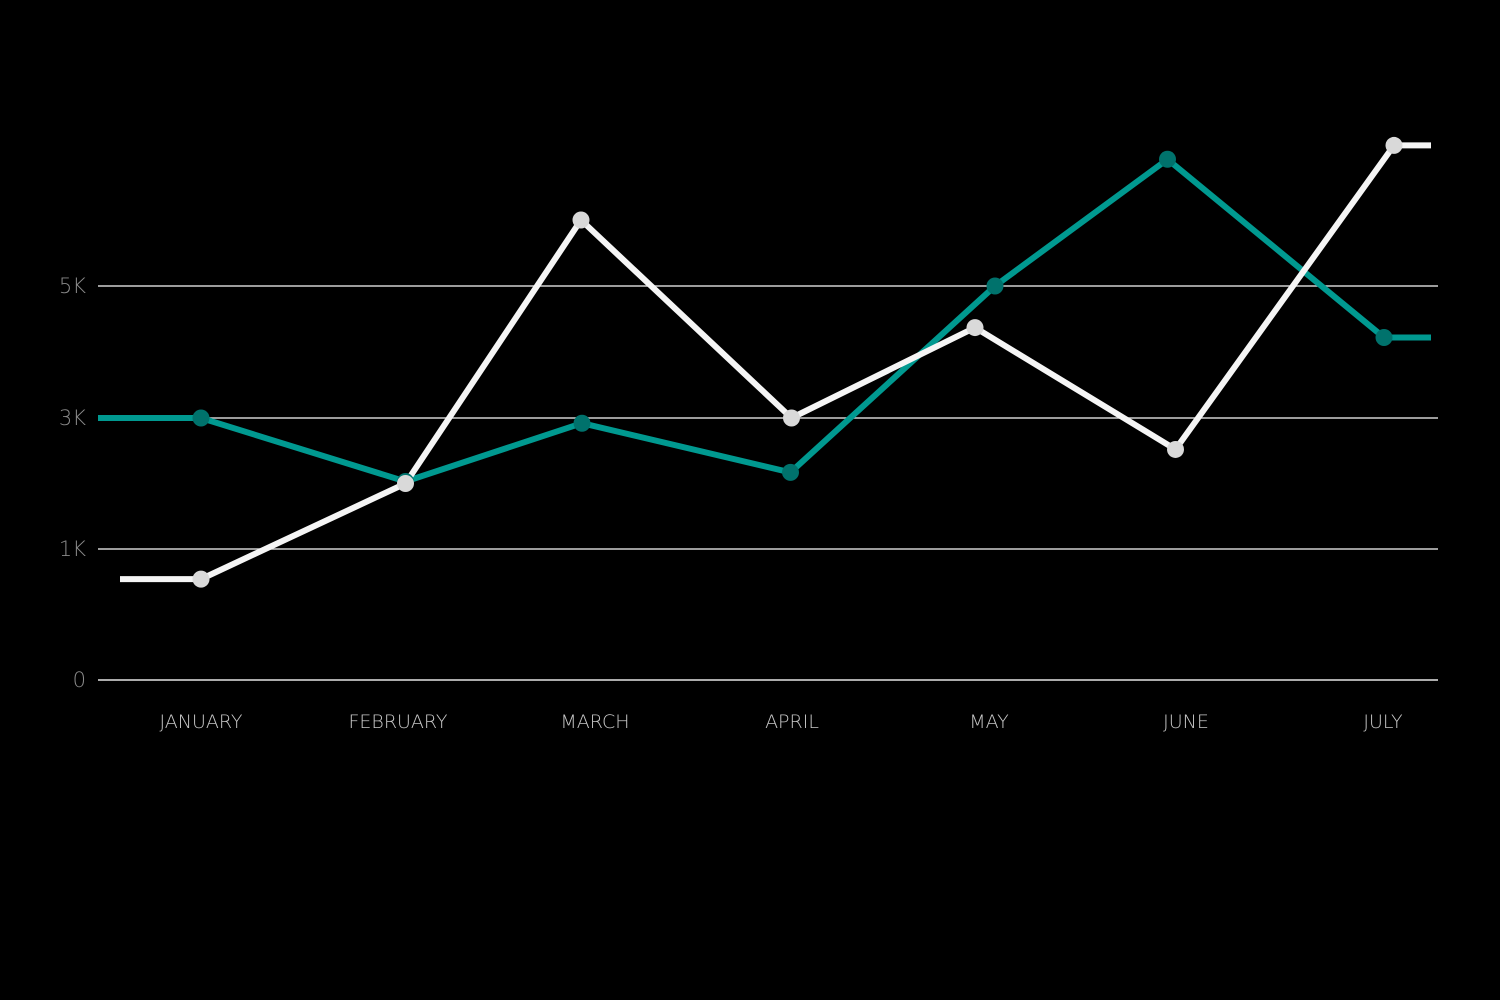  I want to click on y-tick-label: 1K, so click(72, 549).